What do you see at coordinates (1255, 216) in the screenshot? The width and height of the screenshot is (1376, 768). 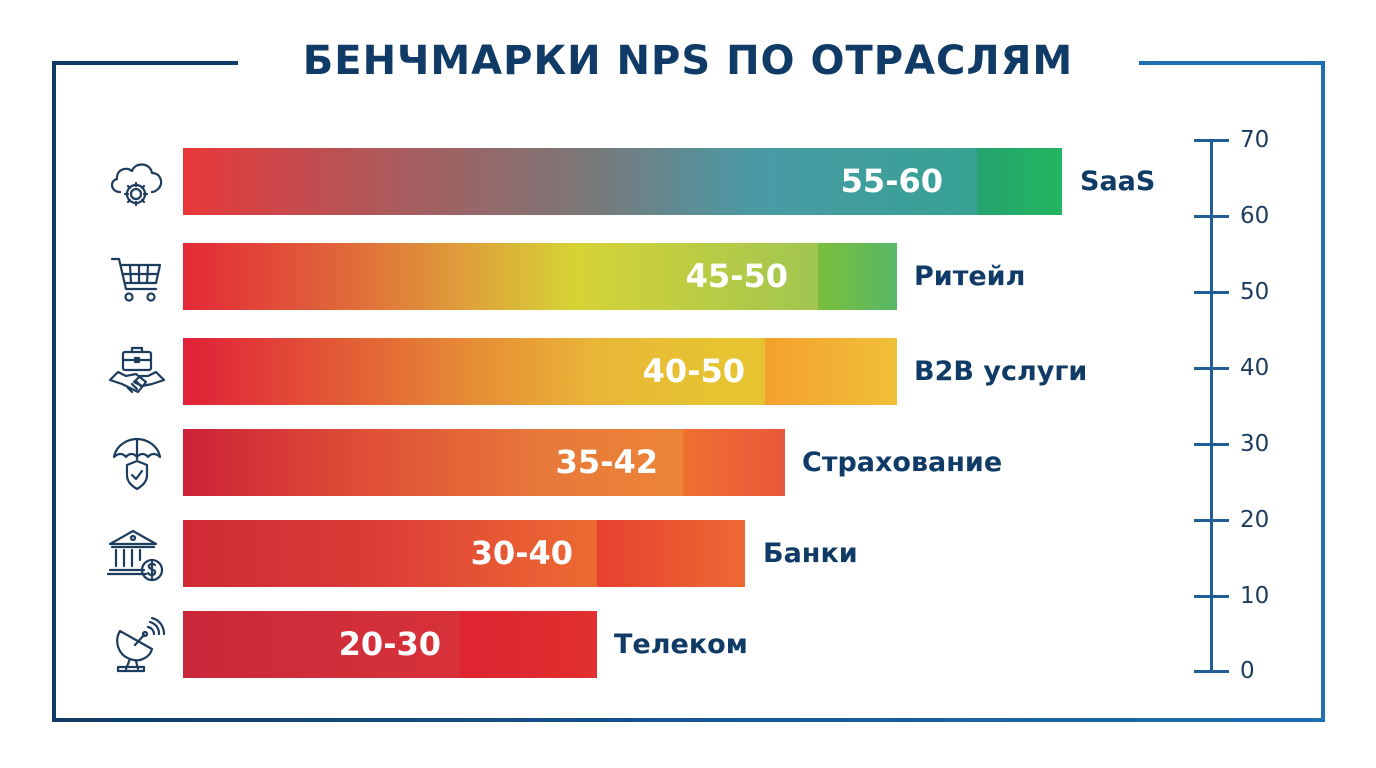 I see `axis-tick-label: 60` at bounding box center [1255, 216].